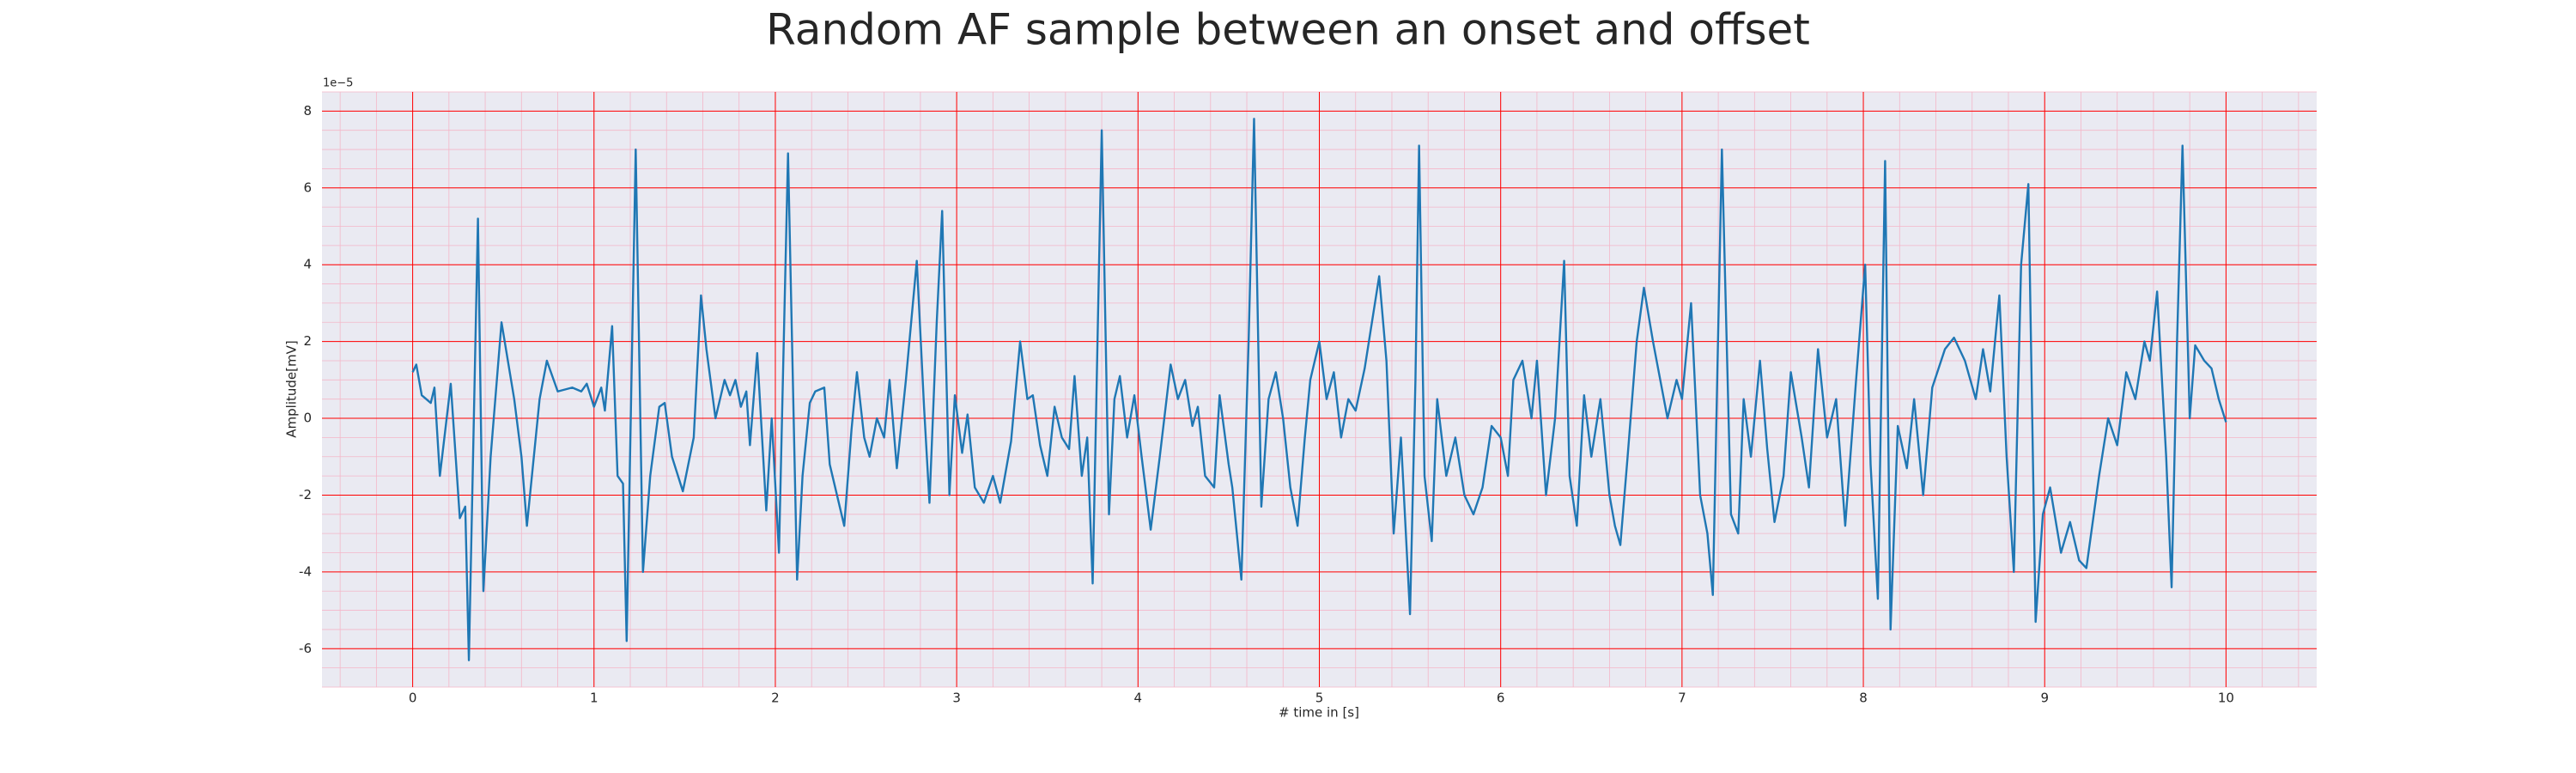 The image size is (2576, 773). Describe the element at coordinates (2226, 698) in the screenshot. I see `x-tick-label: 10` at that location.